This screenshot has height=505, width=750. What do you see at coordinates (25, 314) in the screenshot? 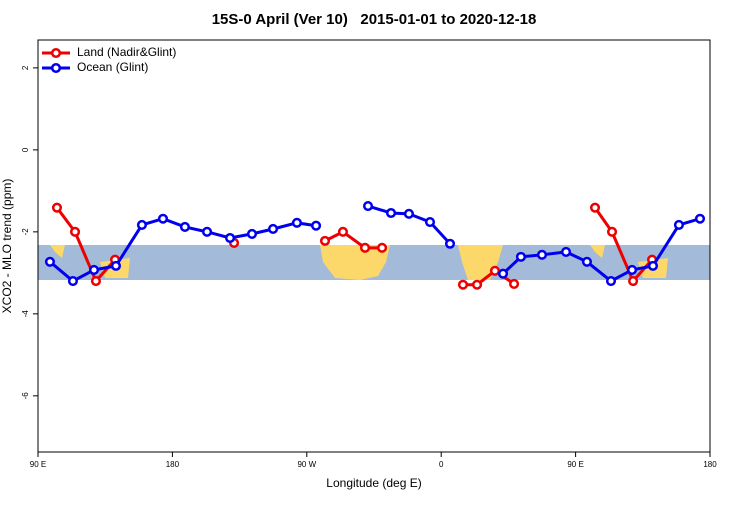
I see `y-tick-label: -4` at bounding box center [25, 314].